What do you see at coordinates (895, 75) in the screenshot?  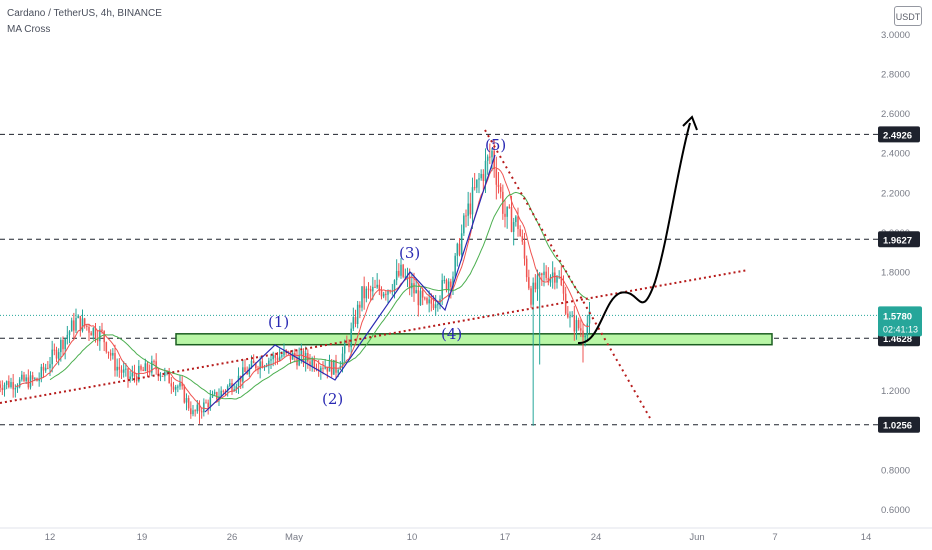 I see `price-tick: 2.8000` at bounding box center [895, 75].